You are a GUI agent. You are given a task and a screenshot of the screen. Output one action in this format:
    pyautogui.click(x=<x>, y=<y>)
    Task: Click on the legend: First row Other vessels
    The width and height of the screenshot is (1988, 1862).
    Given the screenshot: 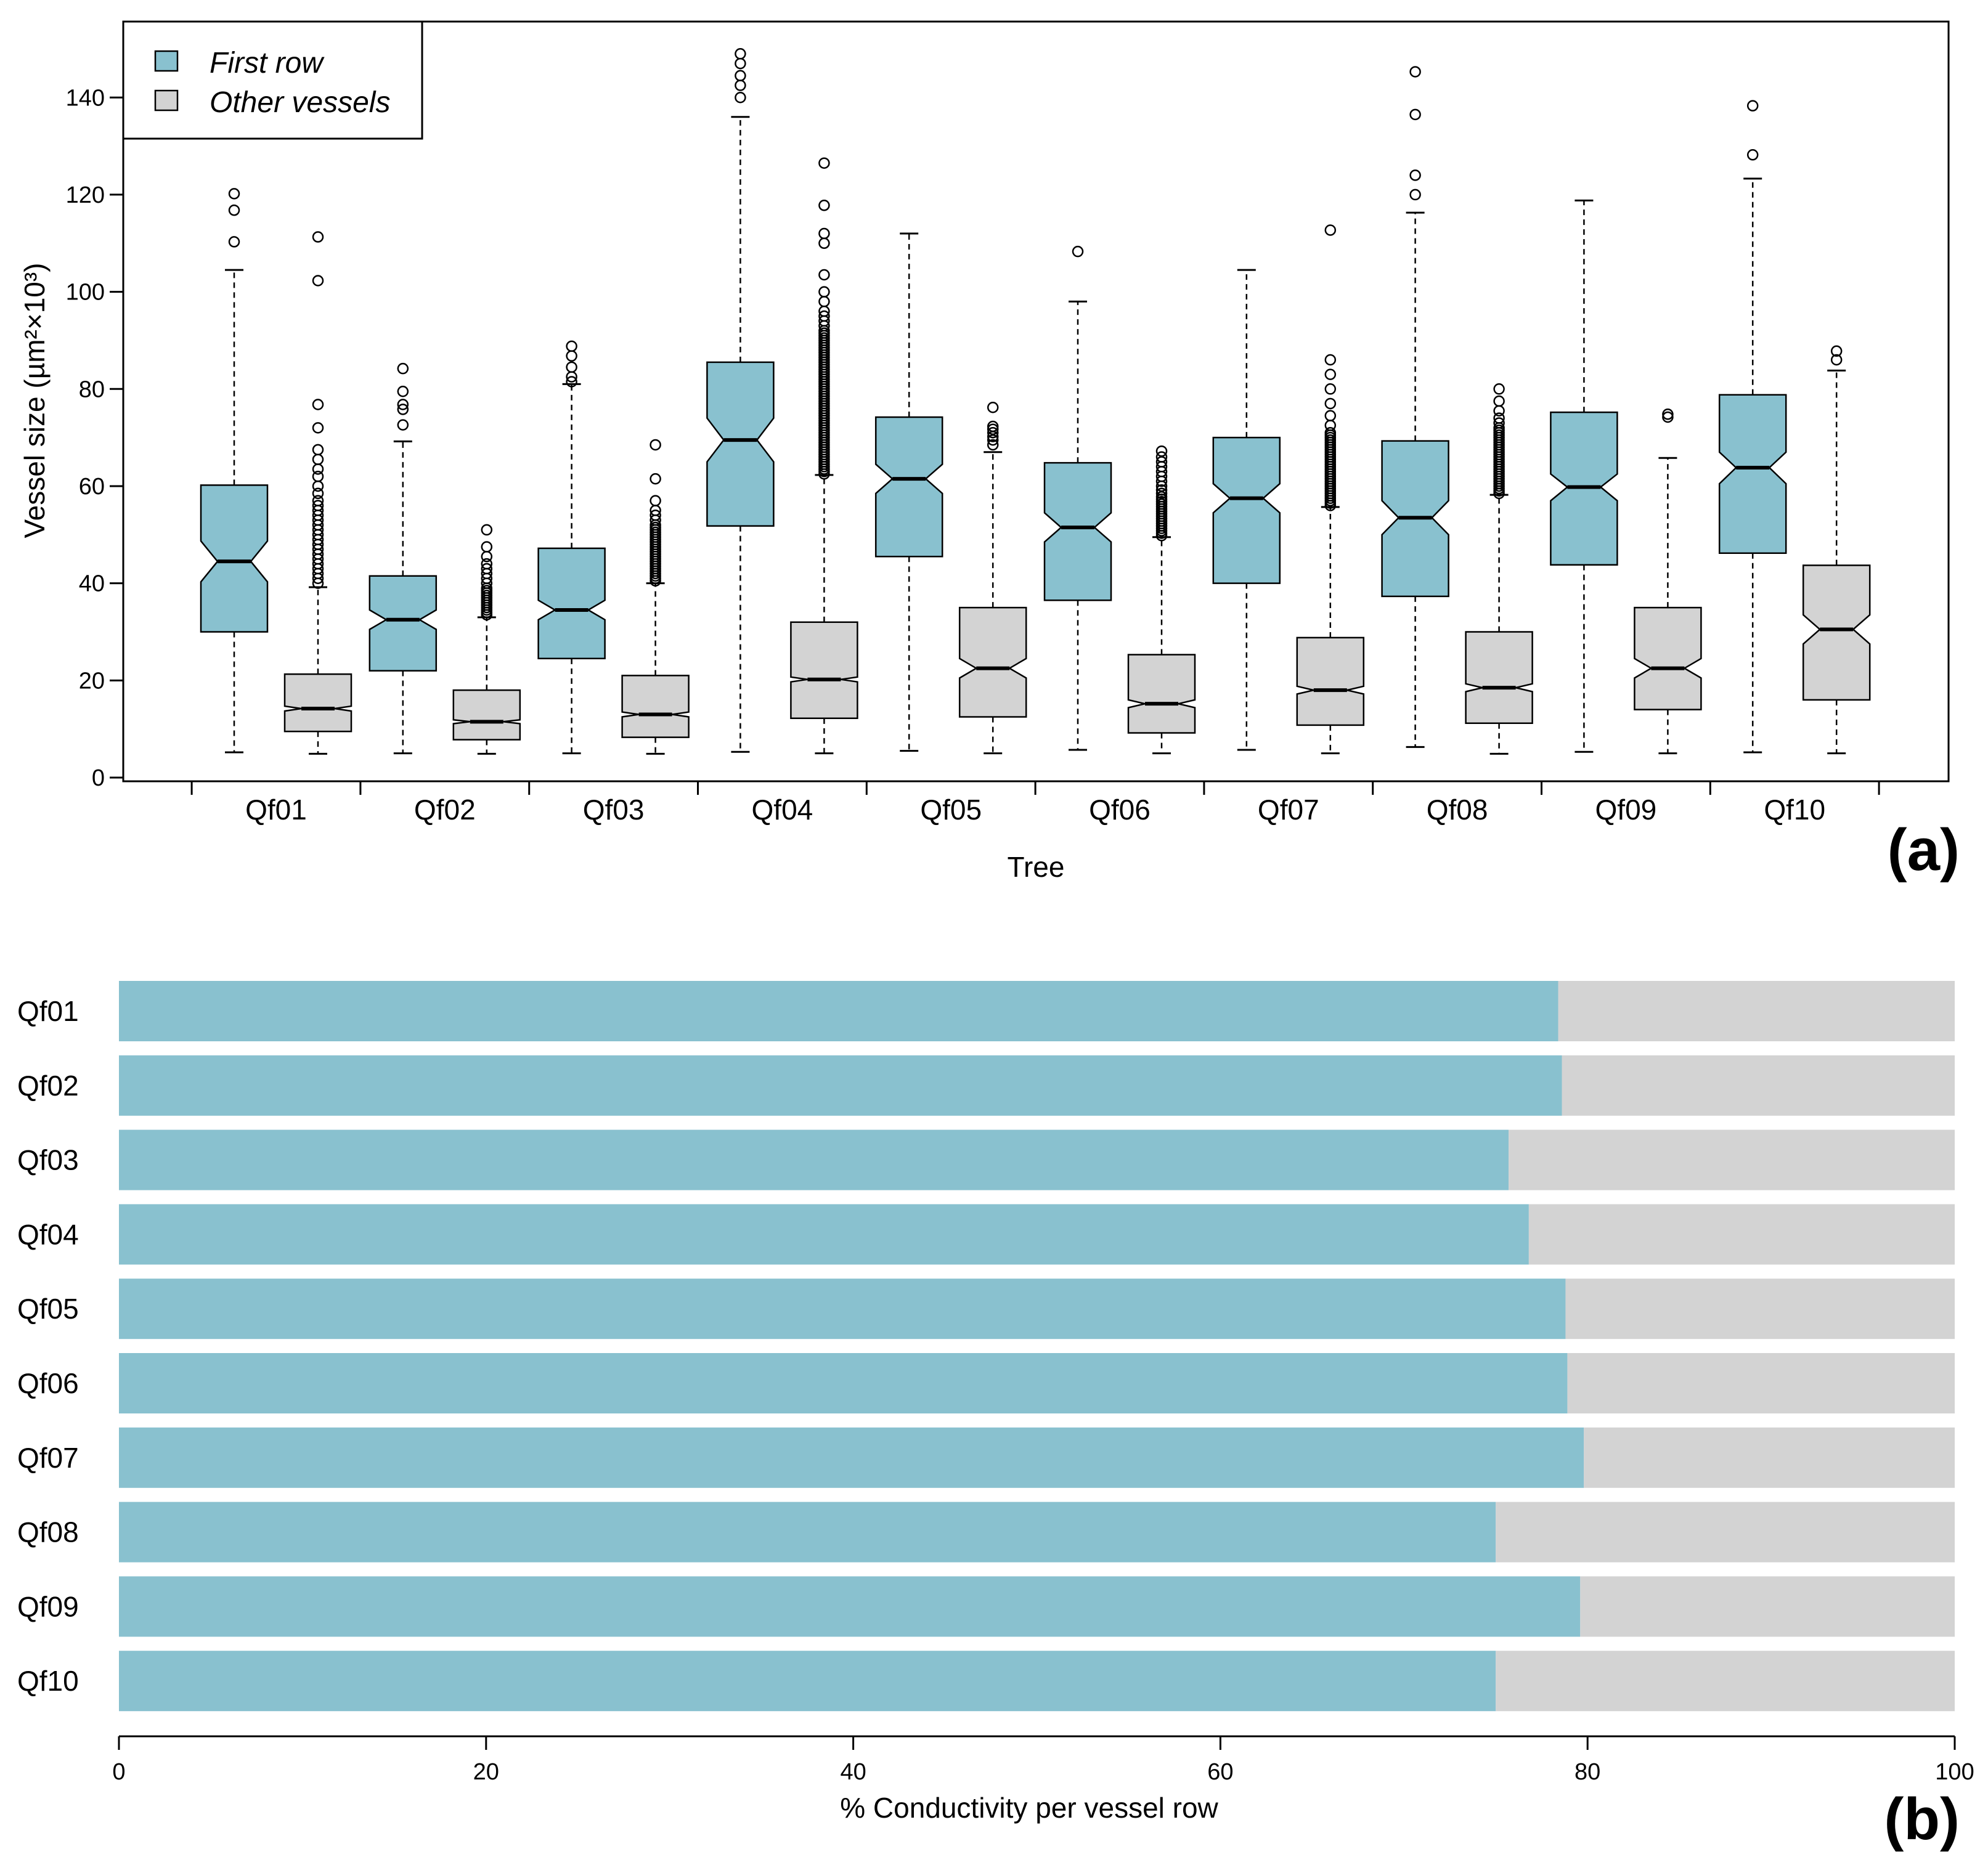 What is the action you would take?
    pyautogui.click(x=272, y=80)
    